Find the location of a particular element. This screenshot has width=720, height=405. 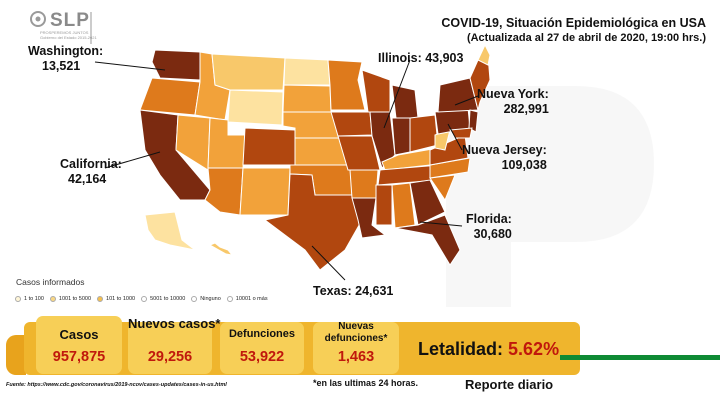

callout-nueva-york-value: 282,991 is located at coordinates (526, 109).